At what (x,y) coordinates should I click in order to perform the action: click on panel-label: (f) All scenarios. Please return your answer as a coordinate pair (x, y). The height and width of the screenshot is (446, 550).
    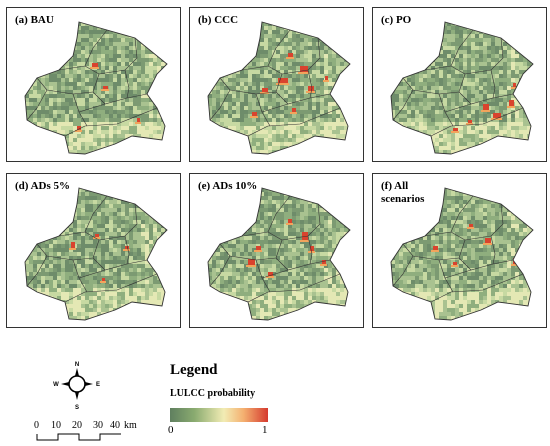
    Looking at the image, I should click on (403, 192).